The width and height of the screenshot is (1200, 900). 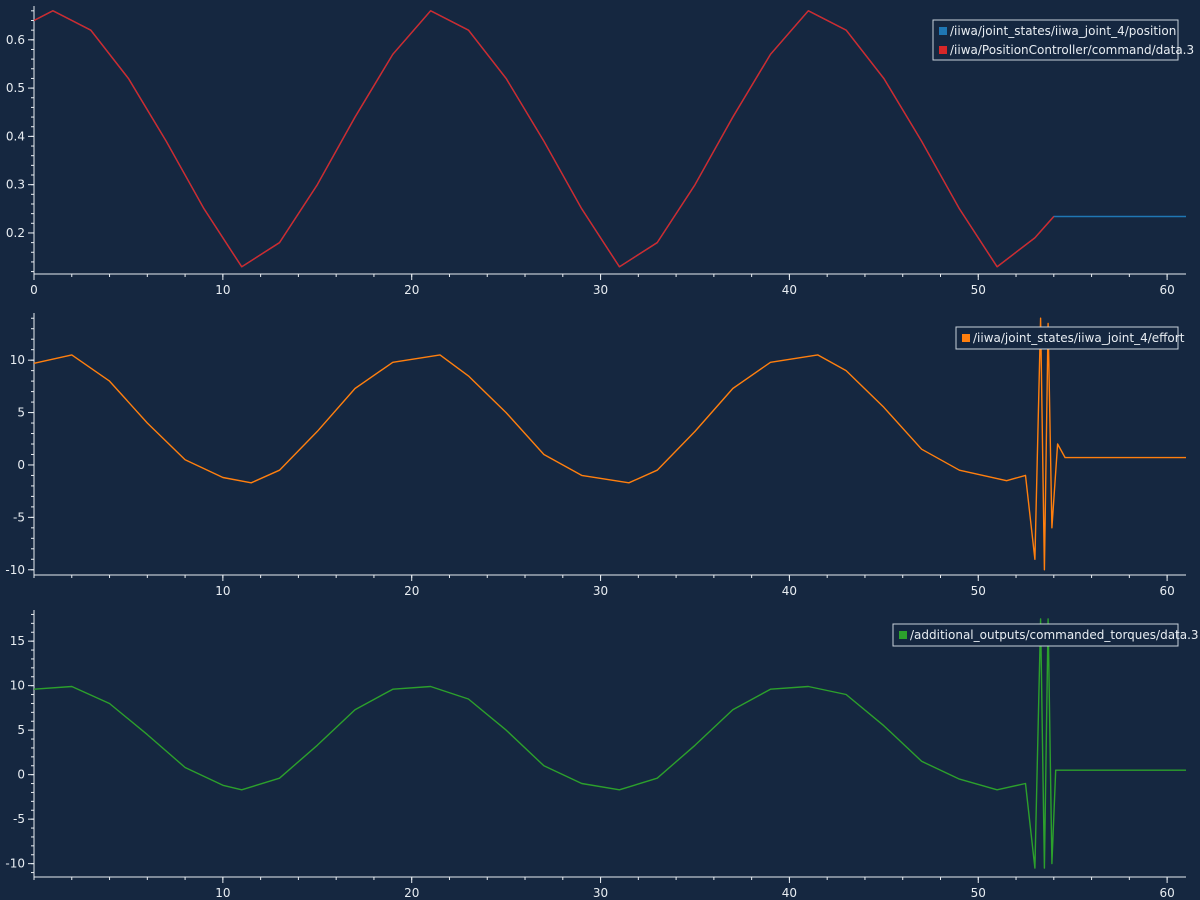 What do you see at coordinates (17, 641) in the screenshot?
I see `y-tick-label: 15` at bounding box center [17, 641].